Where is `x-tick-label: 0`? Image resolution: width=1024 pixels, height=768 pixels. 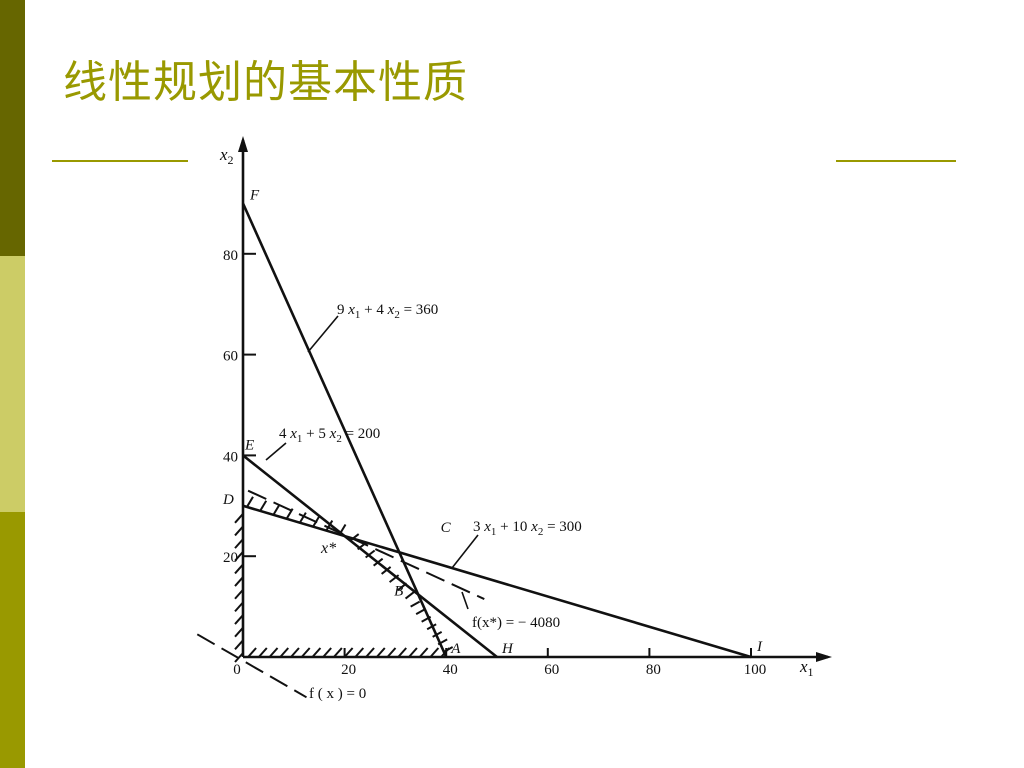 x-tick-label: 0 is located at coordinates (237, 670).